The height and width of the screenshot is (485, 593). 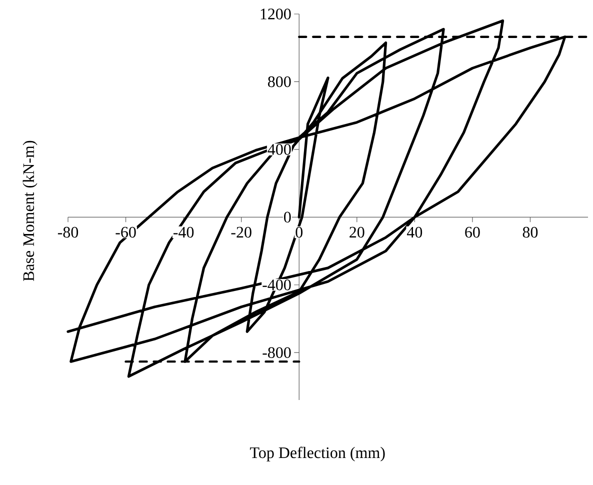 I want to click on y-tick-label: -800, so click(x=276, y=352).